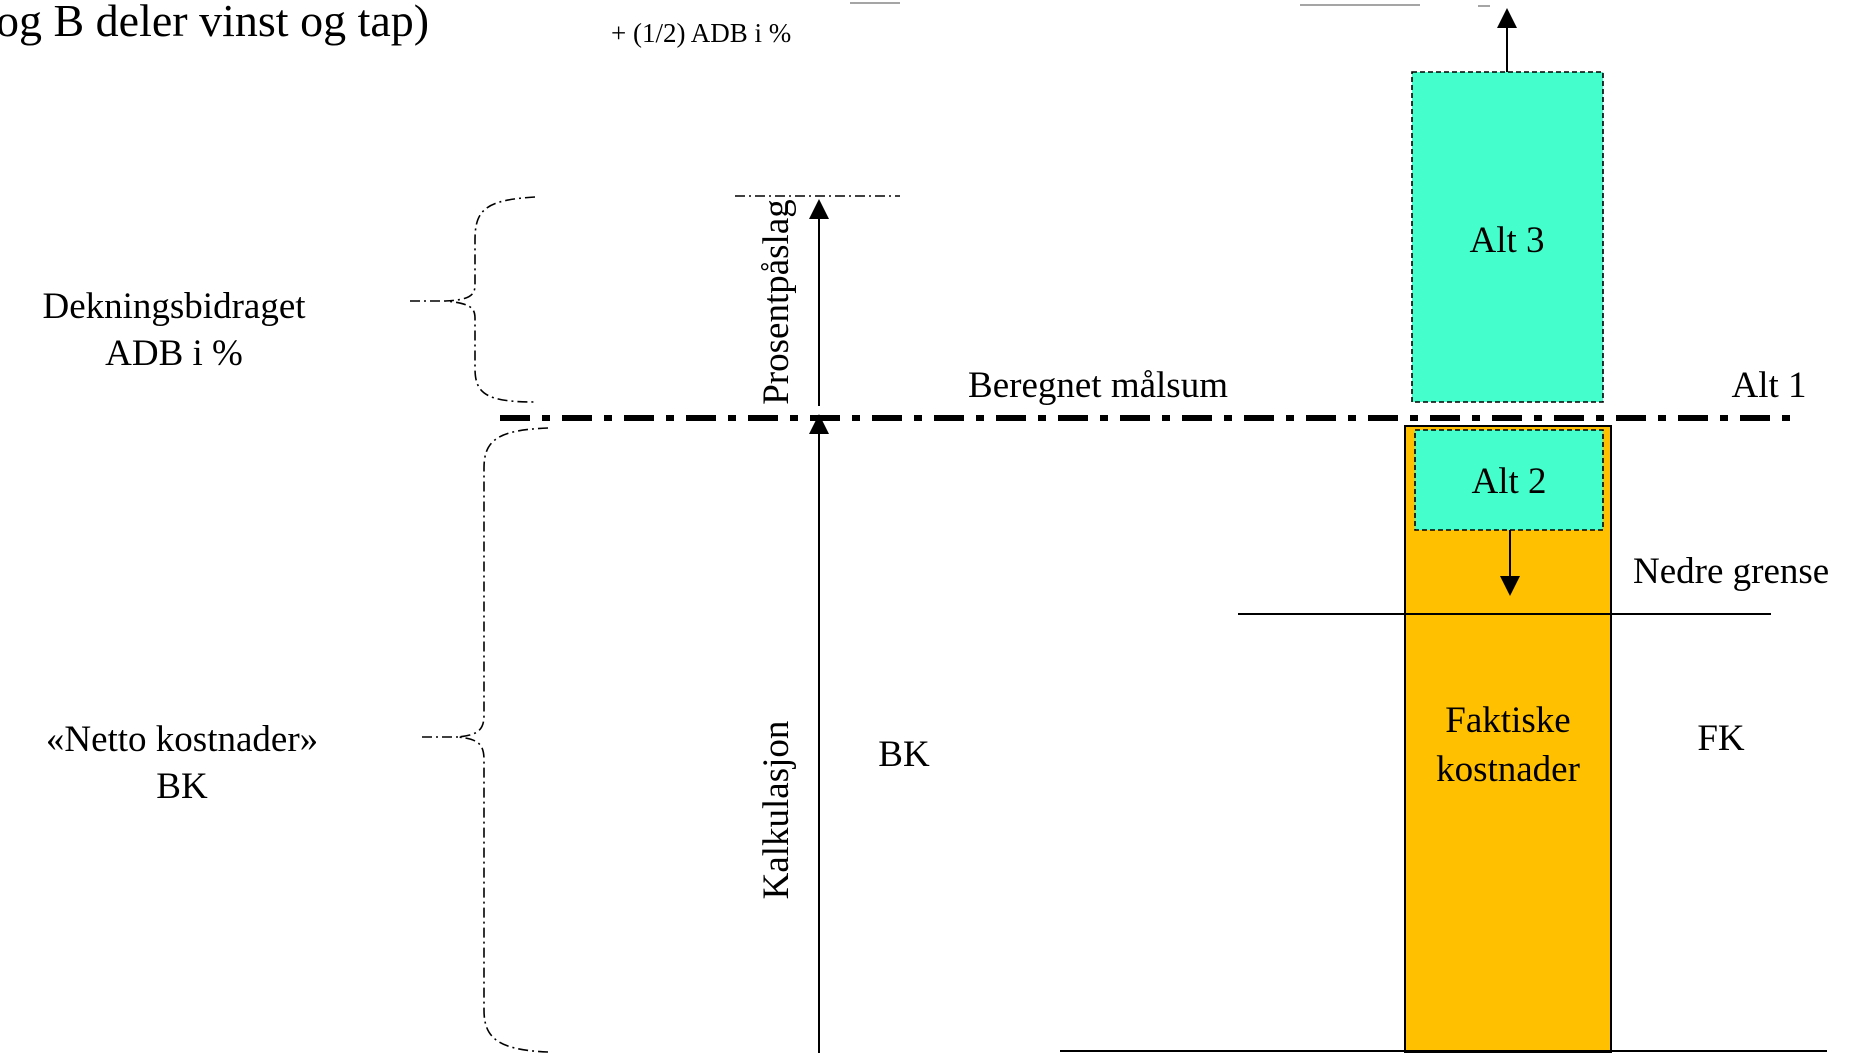 Image resolution: width=1870 pixels, height=1053 pixels. I want to click on contribution-brace, so click(490, 299).